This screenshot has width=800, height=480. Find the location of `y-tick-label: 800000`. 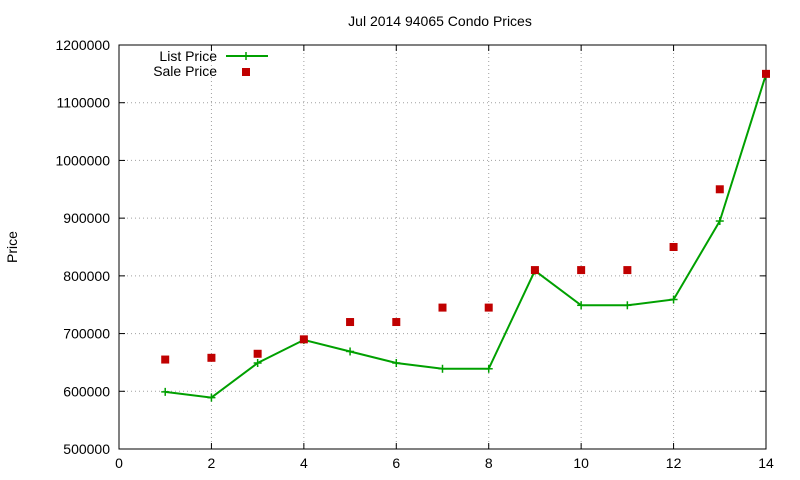

y-tick-label: 800000 is located at coordinates (86, 276).